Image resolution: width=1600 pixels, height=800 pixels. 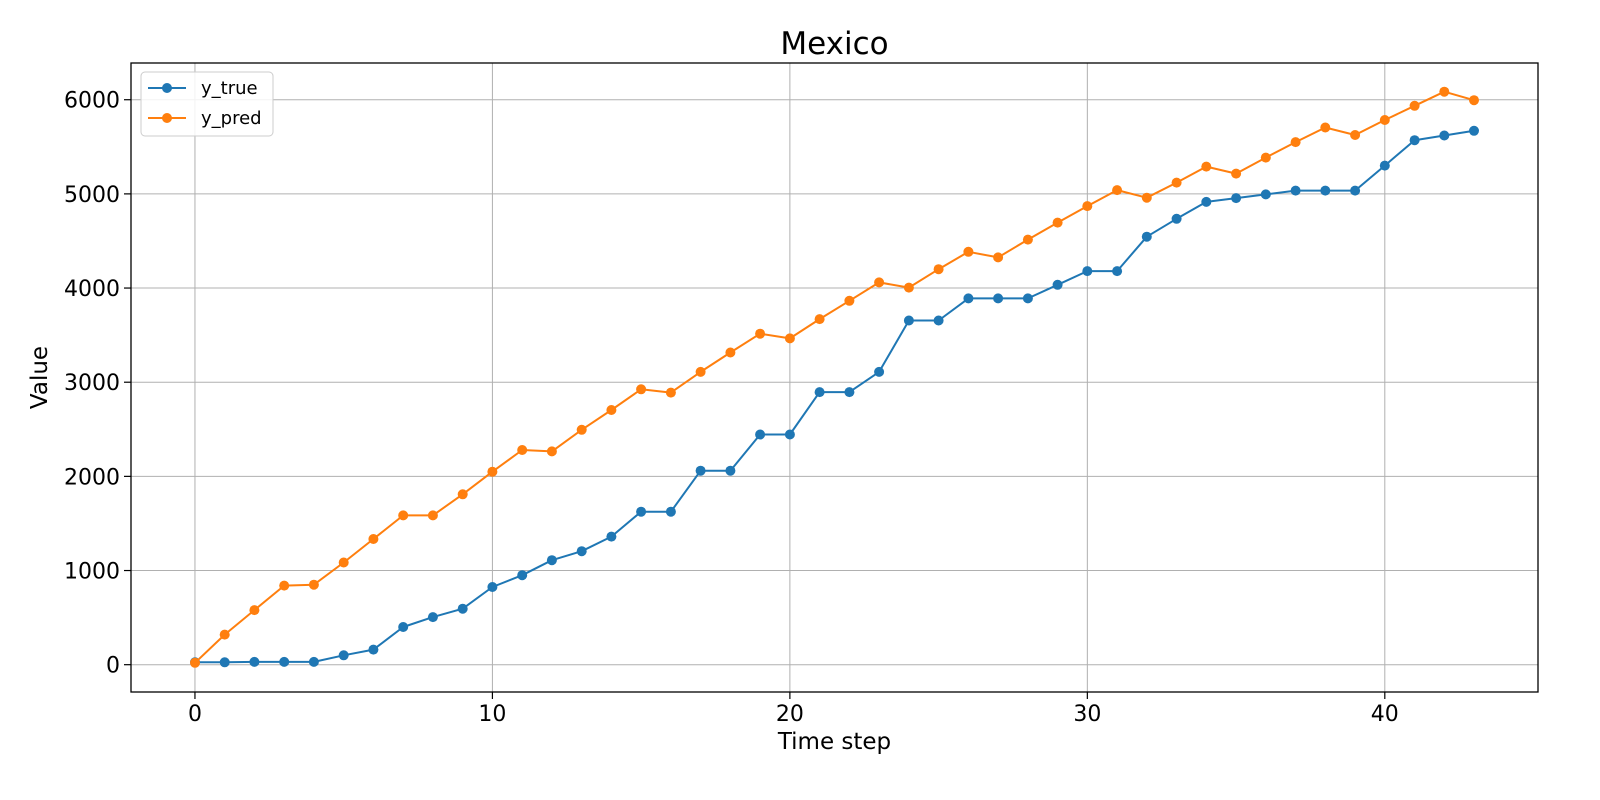 What do you see at coordinates (231, 118) in the screenshot?
I see `legend-label: y_pred` at bounding box center [231, 118].